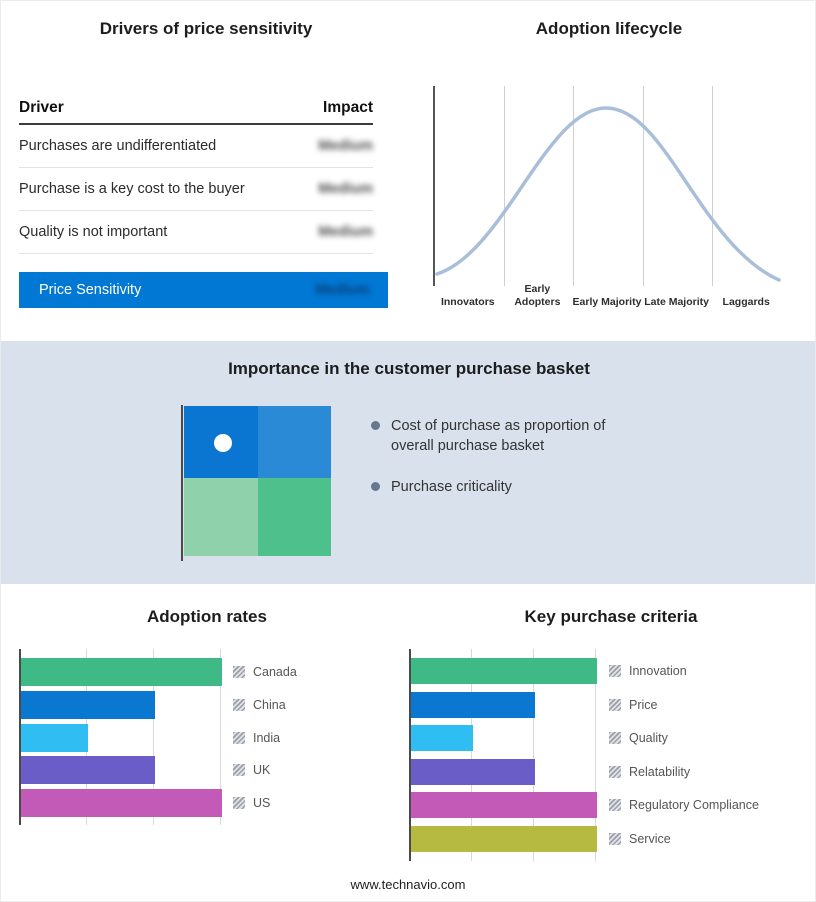 The image size is (816, 902). What do you see at coordinates (196, 232) in the screenshot?
I see `table-row: Quality is not important Medium` at bounding box center [196, 232].